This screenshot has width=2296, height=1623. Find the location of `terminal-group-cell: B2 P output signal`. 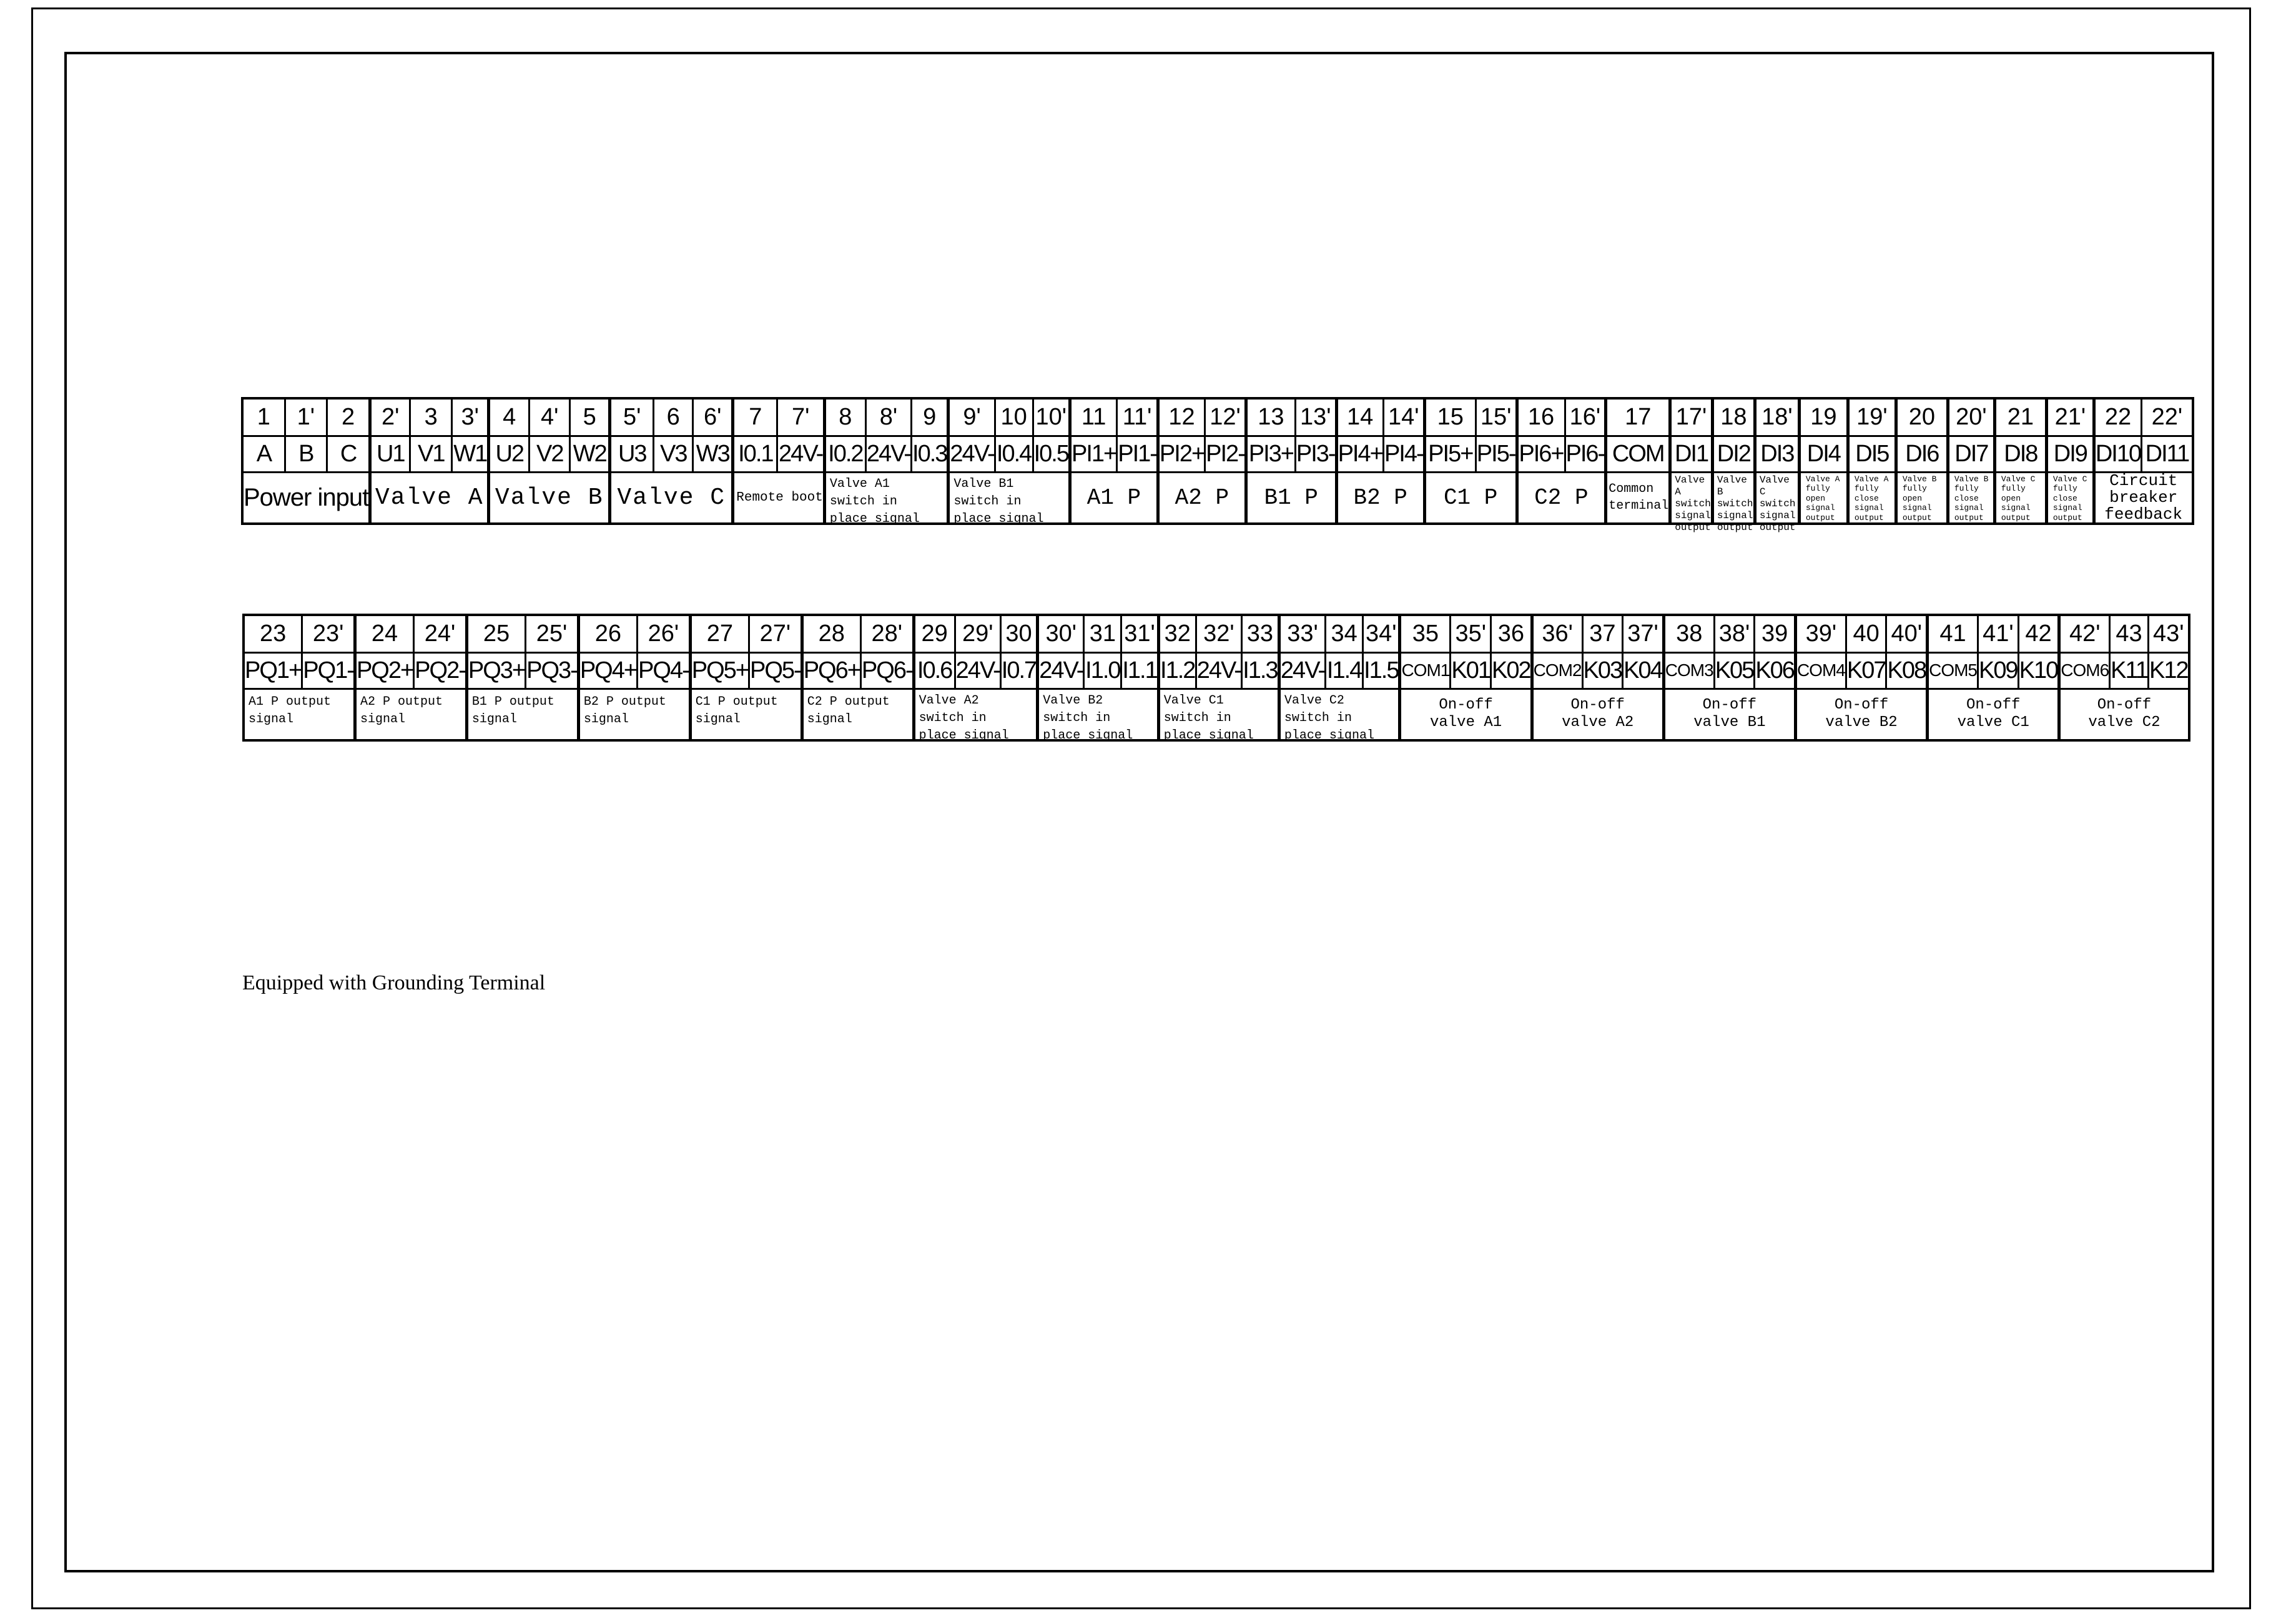

terminal-group-cell: B2 P output signal is located at coordinates (633, 714).